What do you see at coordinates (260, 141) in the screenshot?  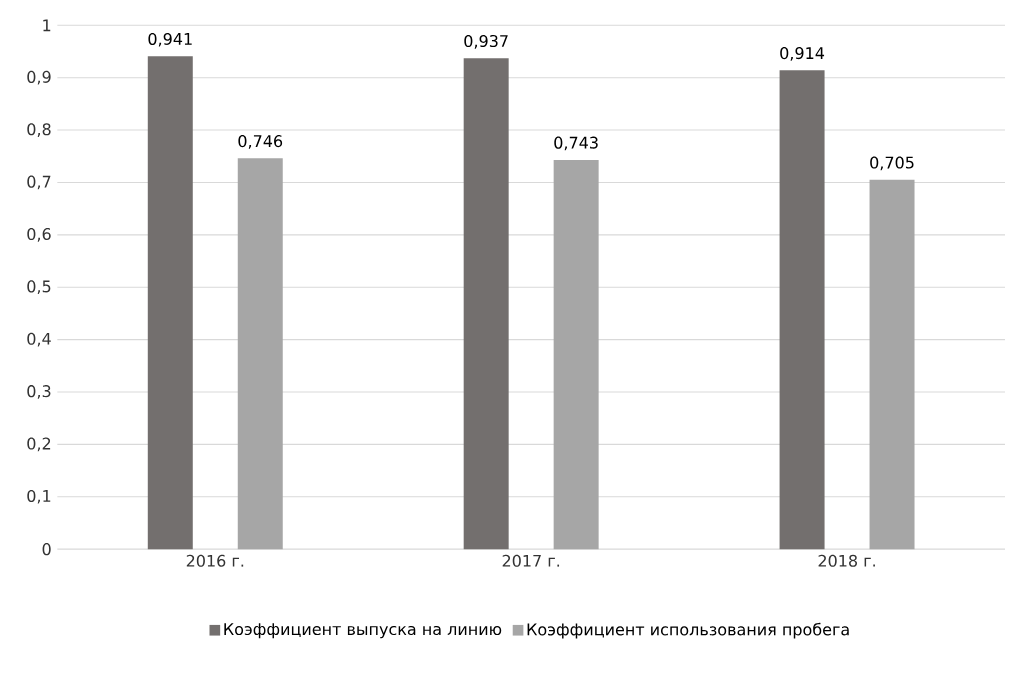 I see `data-label: 0,746` at bounding box center [260, 141].